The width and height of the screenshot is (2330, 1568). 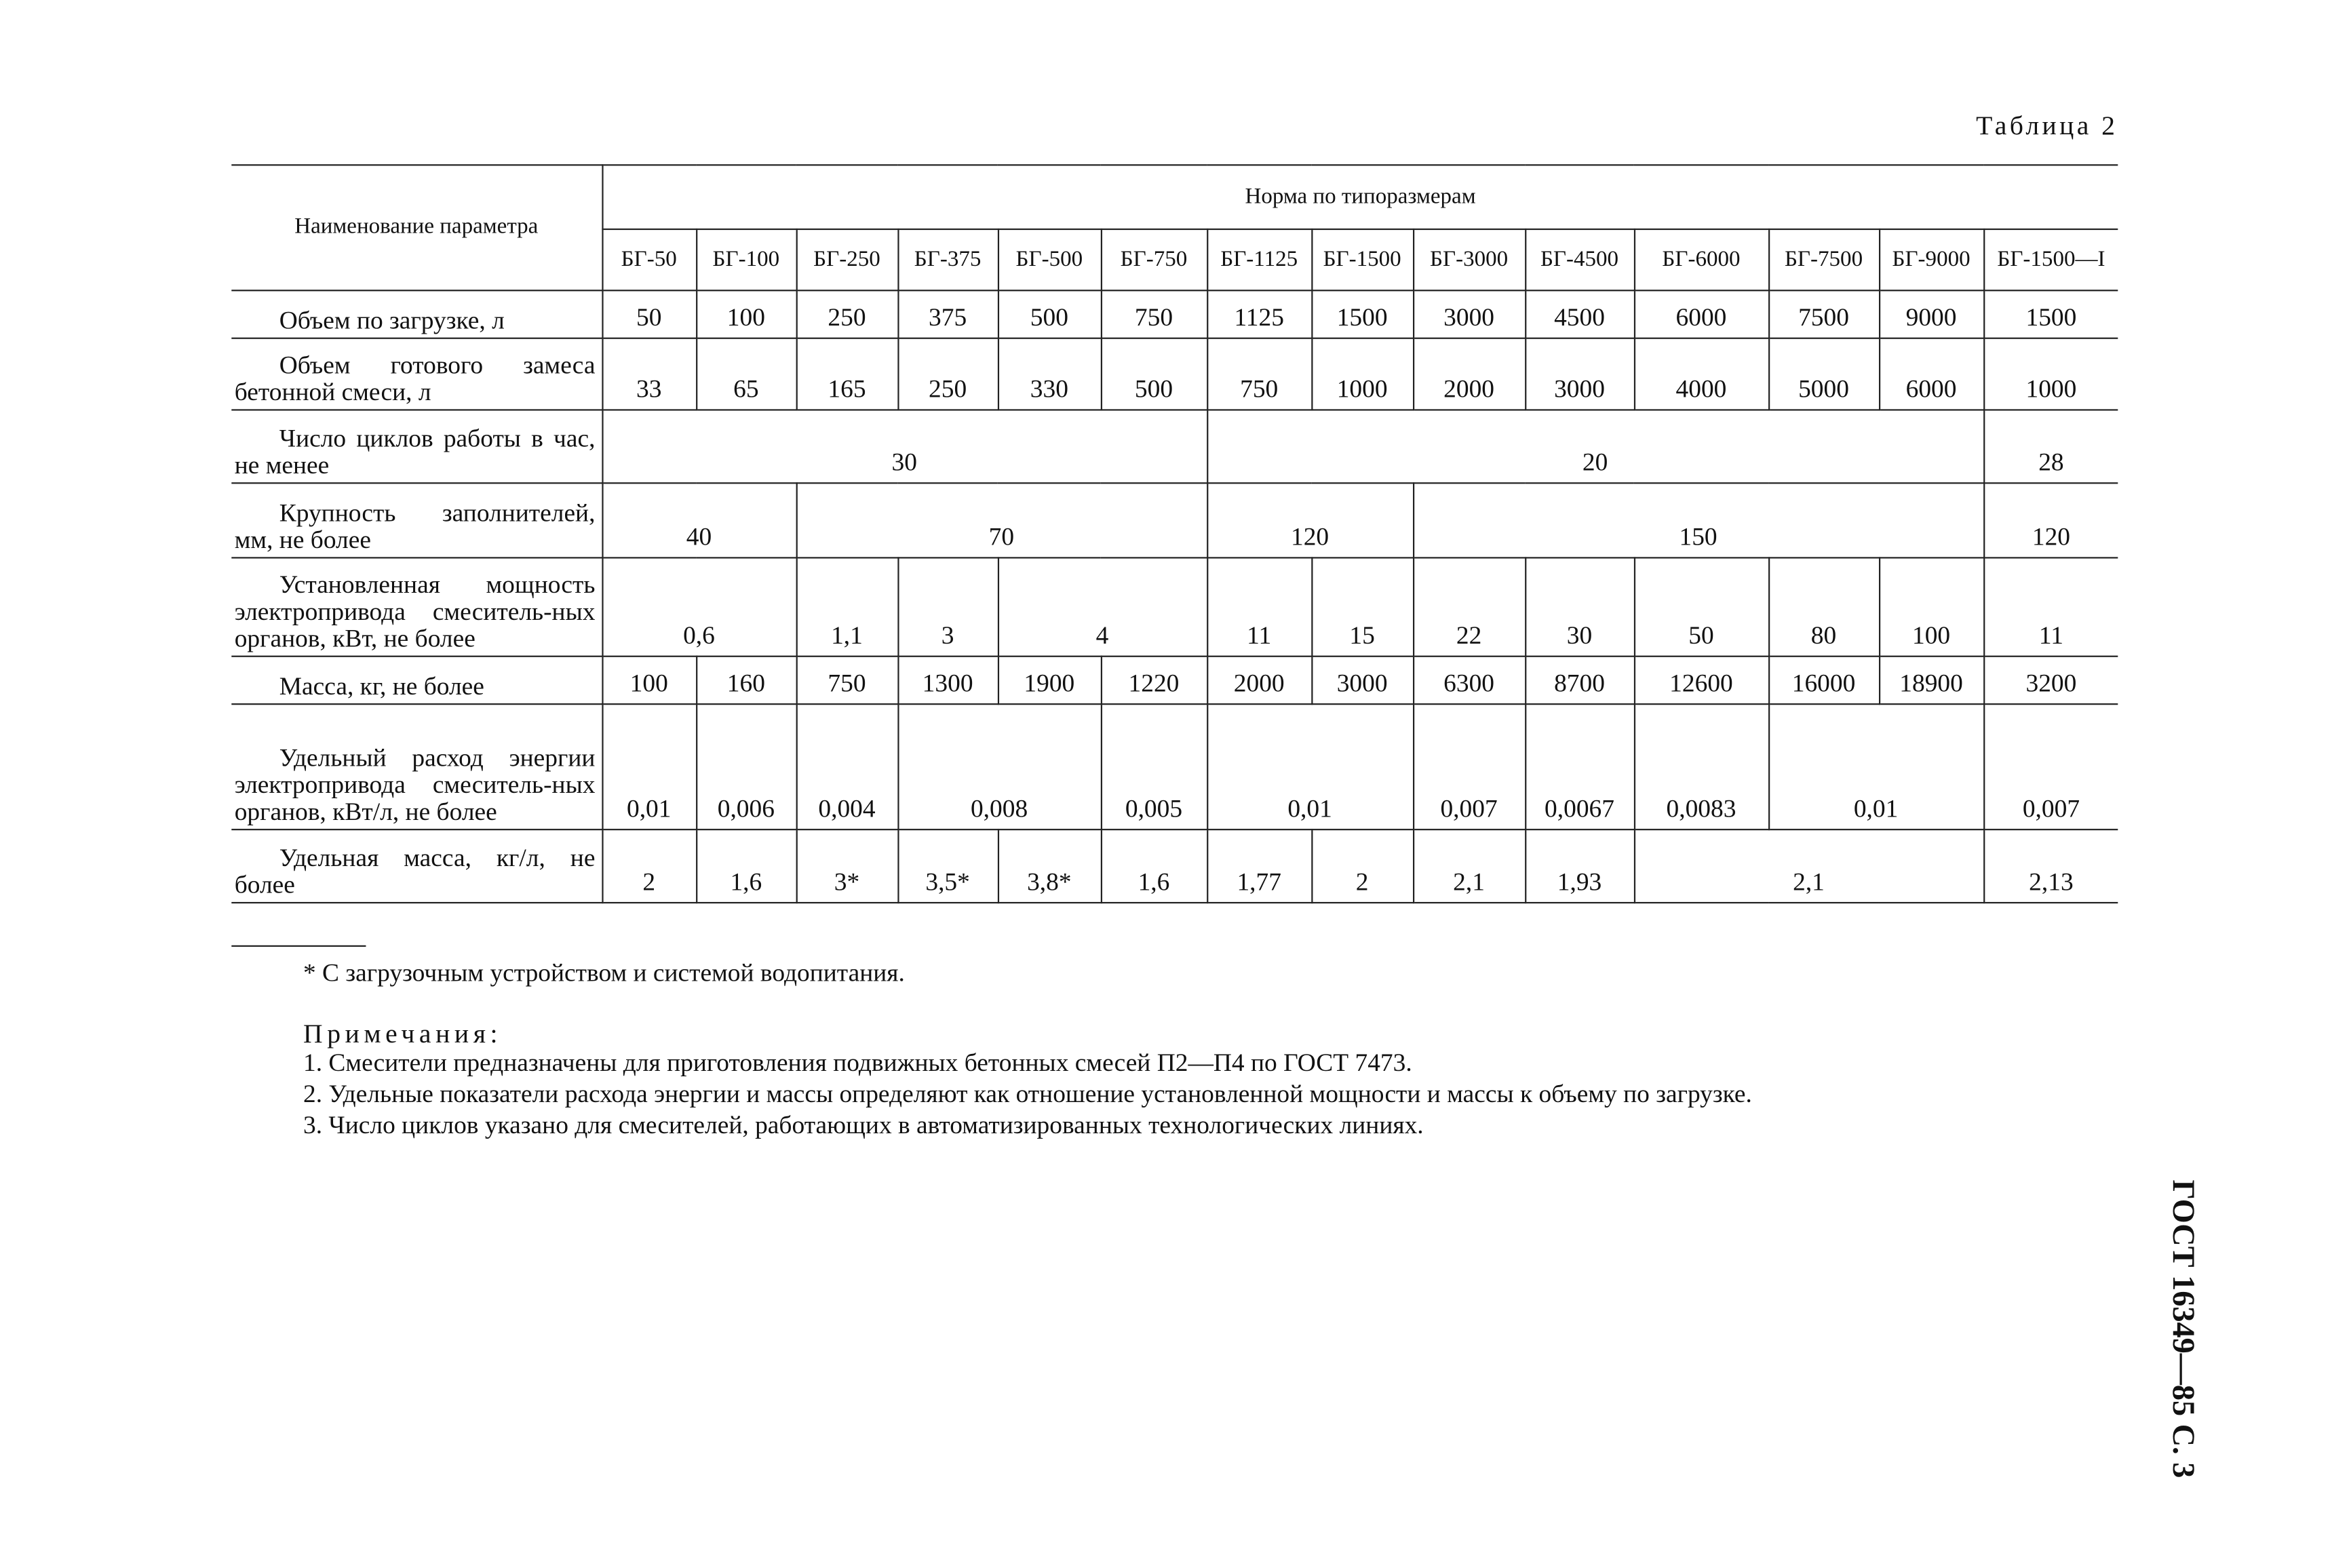 I want to click on cell: 12600, so click(x=1701, y=680).